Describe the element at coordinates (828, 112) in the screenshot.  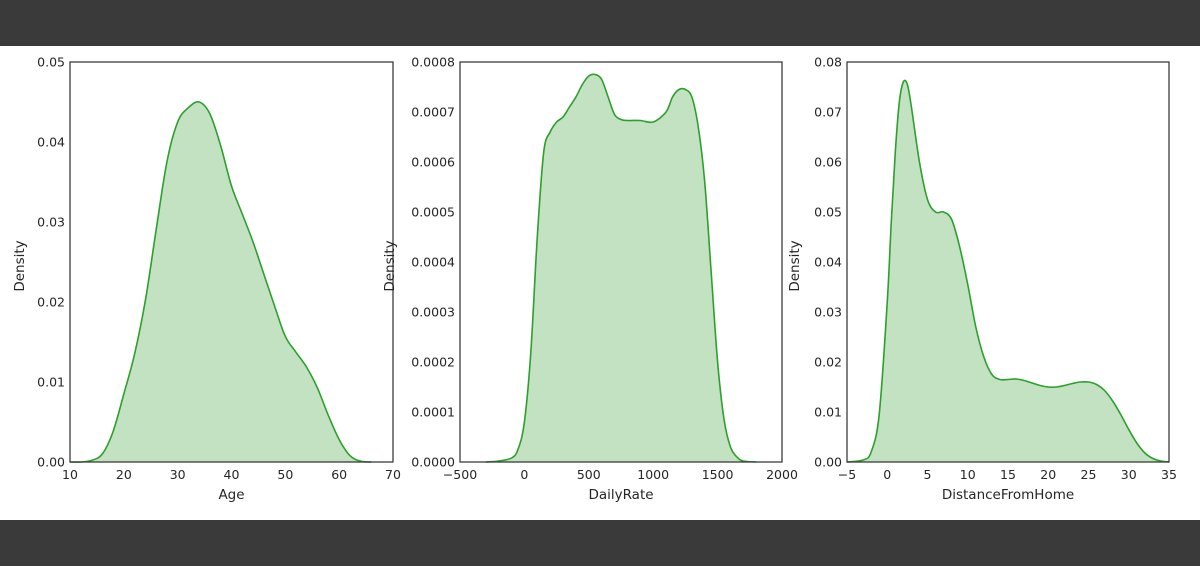
I see `y-tick-label: 0.07` at that location.